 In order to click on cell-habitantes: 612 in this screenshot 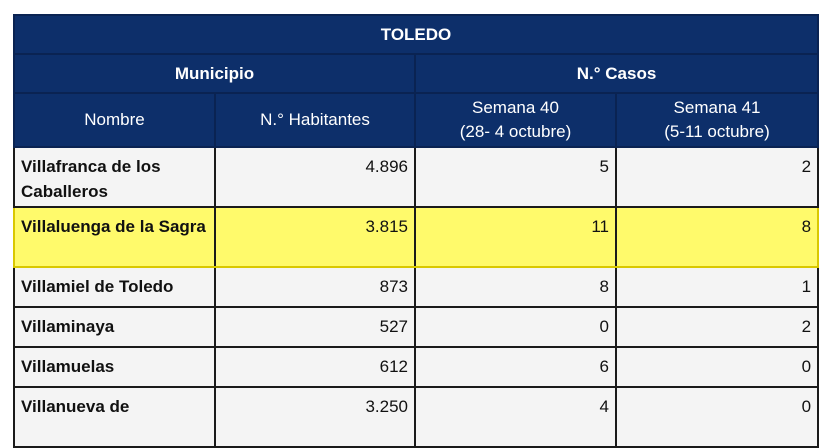, I will do `click(315, 367)`.